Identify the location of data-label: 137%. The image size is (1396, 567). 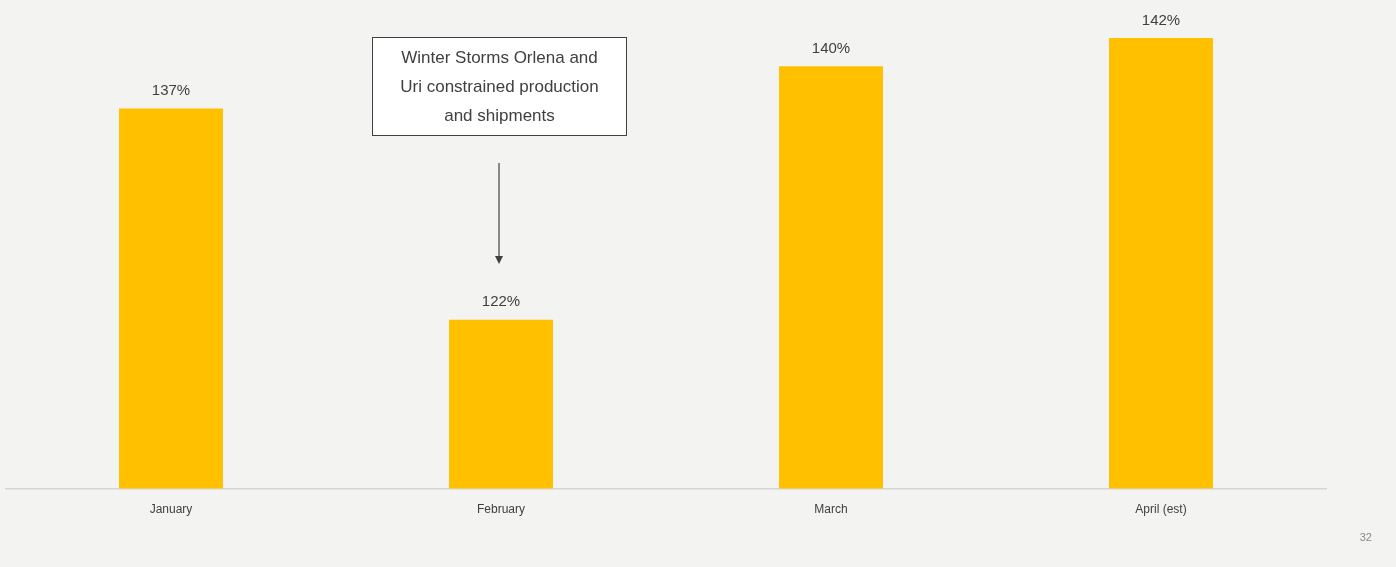
(171, 90).